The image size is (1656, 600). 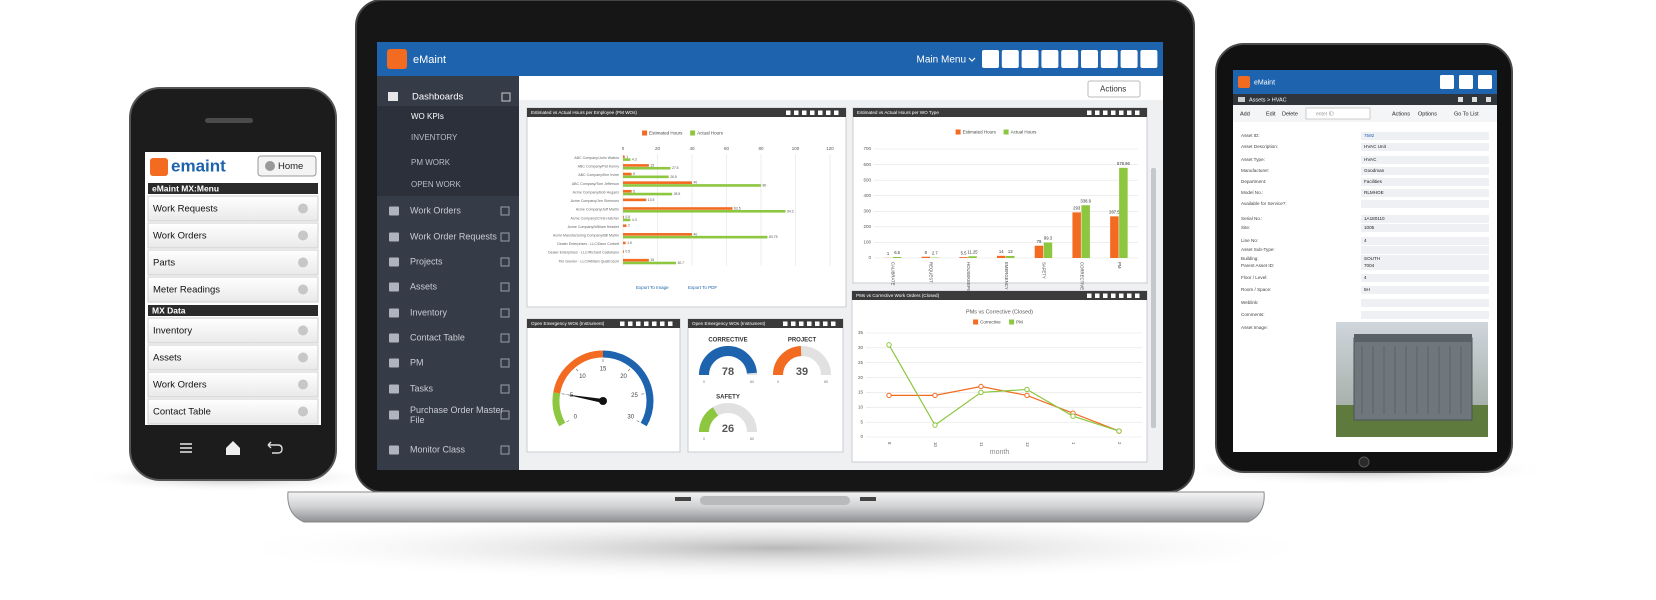 I want to click on menu-item-label: Meter Readings, so click(x=186, y=290).